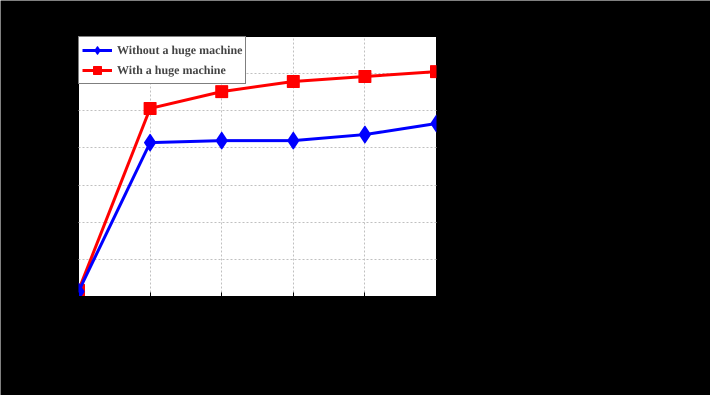 The image size is (710, 395). I want to click on legend-label: Without a huge machine, so click(179, 50).